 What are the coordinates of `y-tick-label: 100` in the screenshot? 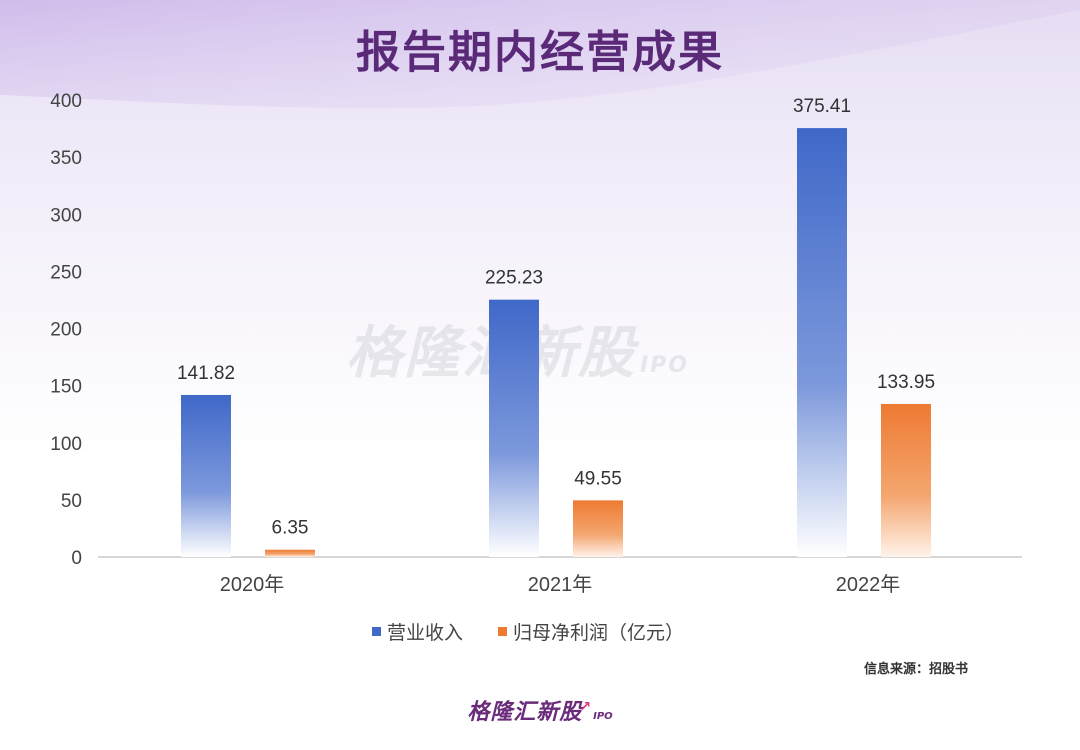 It's located at (66, 444).